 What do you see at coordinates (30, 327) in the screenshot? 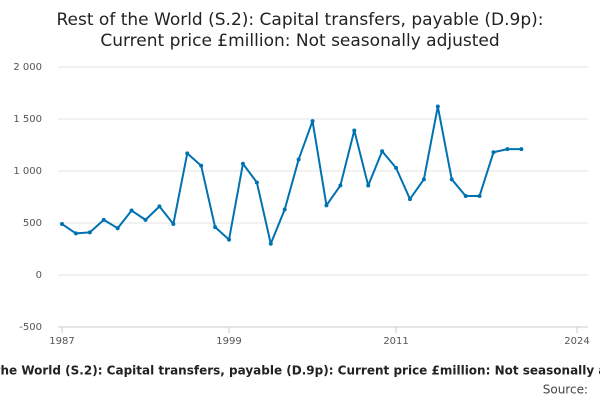
I see `y-tick-label: -500` at bounding box center [30, 327].